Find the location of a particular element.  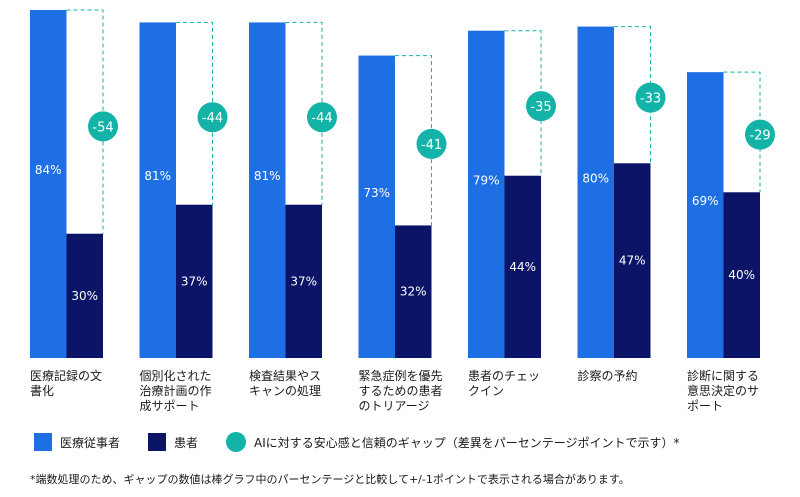

bar-value-label-professionals: 79% is located at coordinates (486, 180).